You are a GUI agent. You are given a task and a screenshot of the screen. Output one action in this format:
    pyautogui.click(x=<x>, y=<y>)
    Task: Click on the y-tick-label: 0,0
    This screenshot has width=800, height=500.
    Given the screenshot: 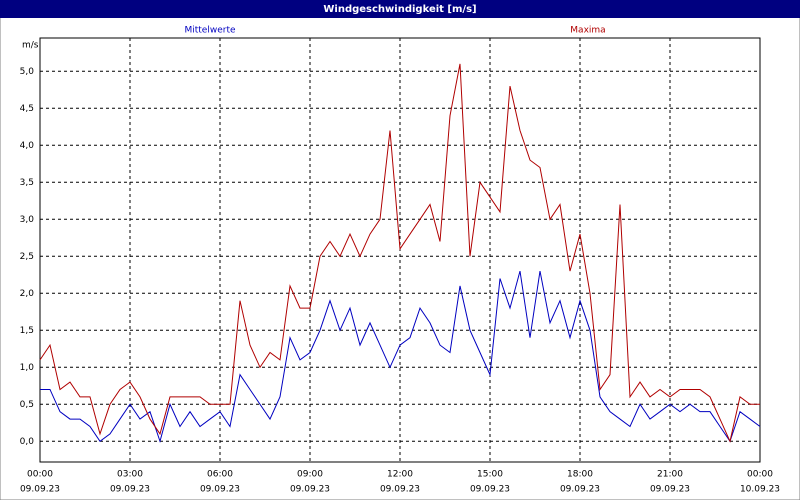 What is the action you would take?
    pyautogui.click(x=27, y=442)
    